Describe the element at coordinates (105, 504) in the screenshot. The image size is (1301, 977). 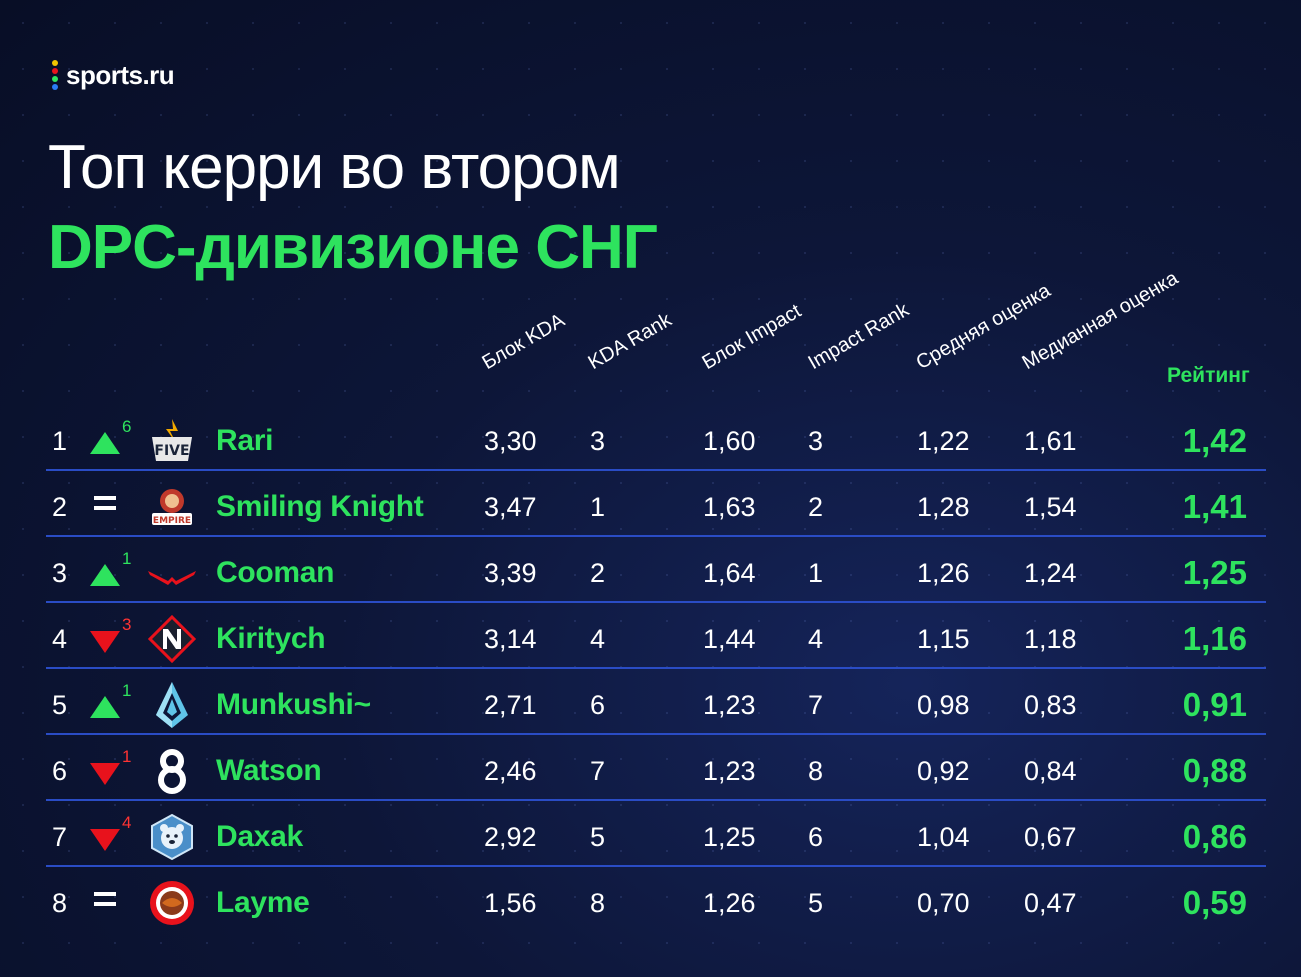
I see `equal-icon` at that location.